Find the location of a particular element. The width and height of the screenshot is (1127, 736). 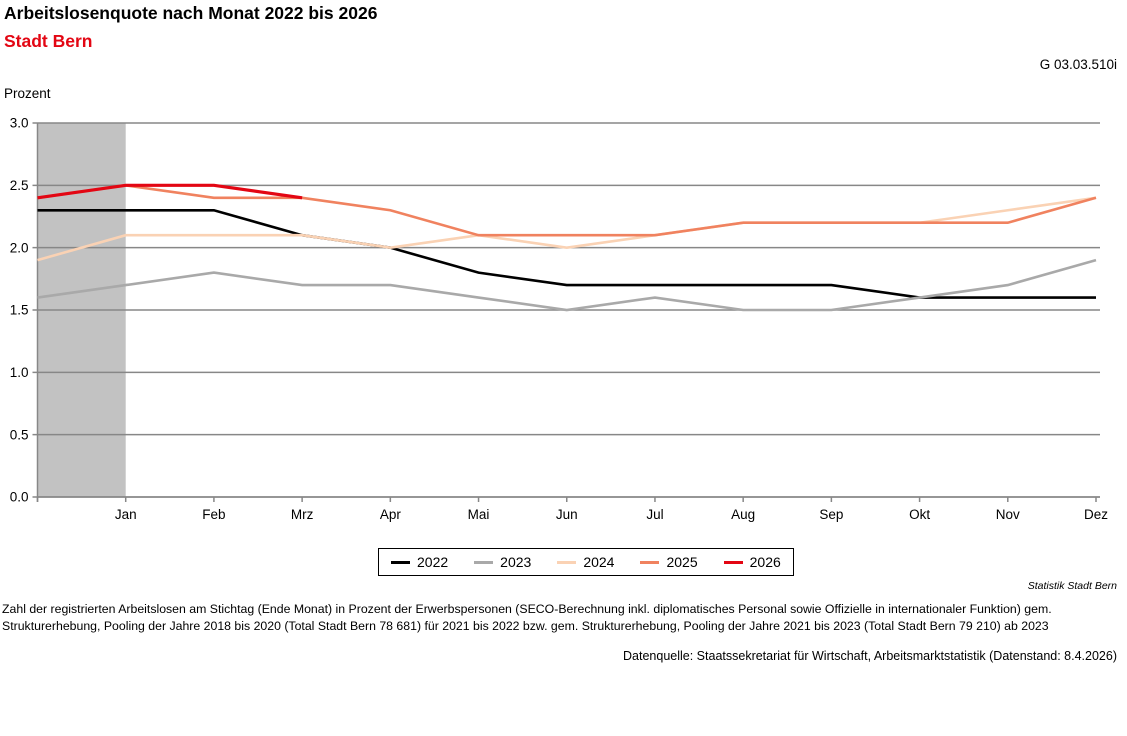

x-tick-label: Apr is located at coordinates (391, 514).